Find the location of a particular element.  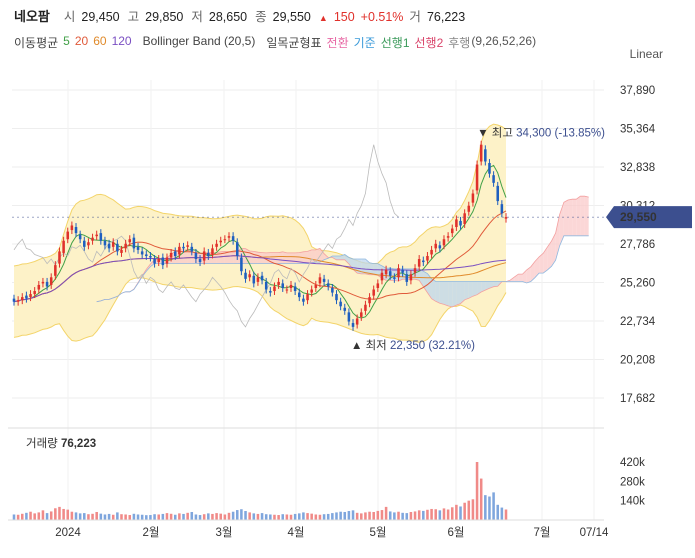

min-annotation: ▲ 최저 22,350 (32.21%) is located at coordinates (413, 345).